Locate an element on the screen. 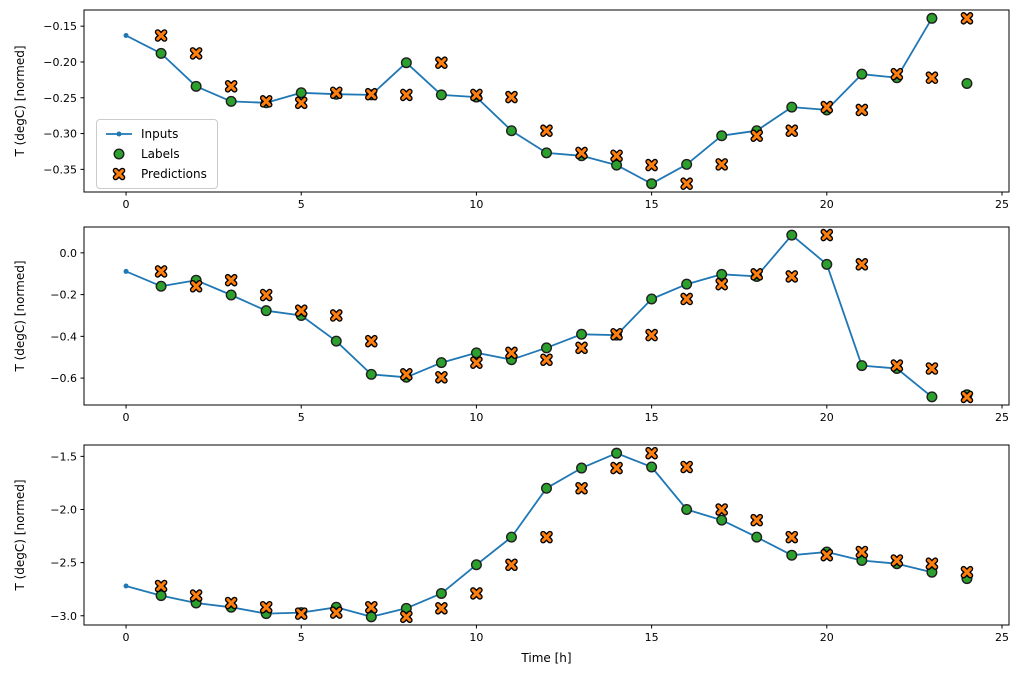 This screenshot has height=679, width=1023. y-tick-label: 0.0 is located at coordinates (69, 253).